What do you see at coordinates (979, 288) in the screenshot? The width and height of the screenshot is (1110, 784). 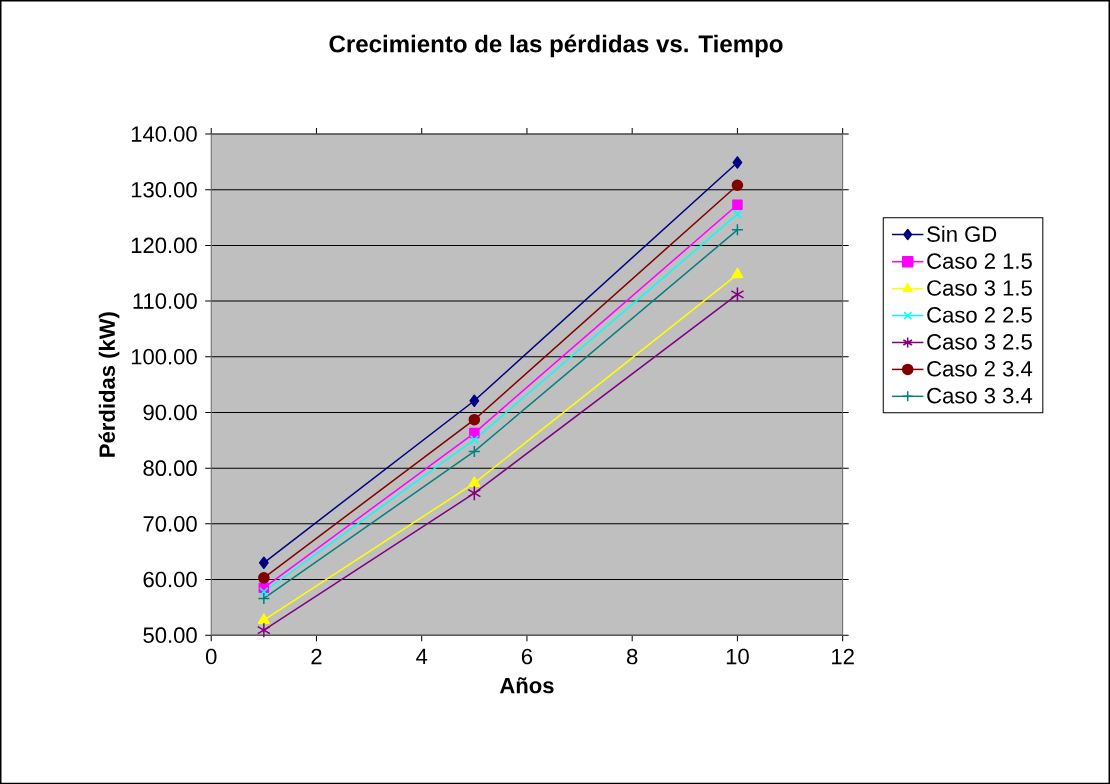 I see `legend-label: Caso 3 1.5` at bounding box center [979, 288].